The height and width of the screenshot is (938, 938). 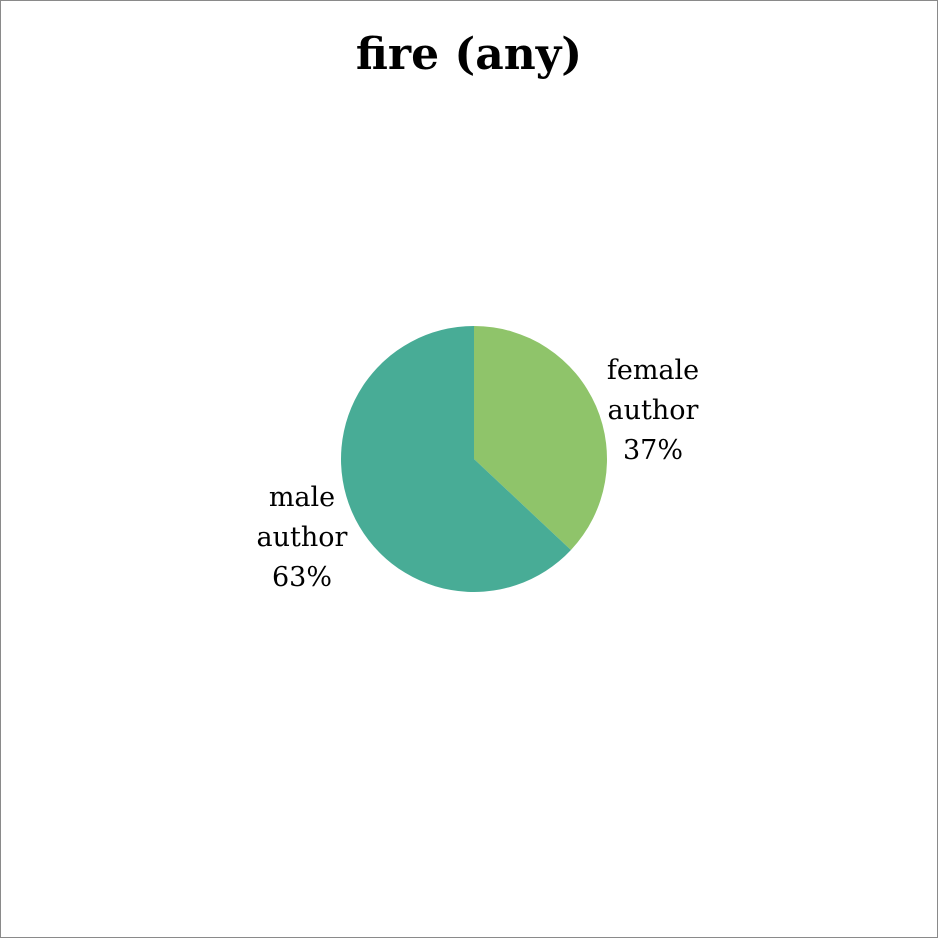 I want to click on pie-slice-male, so click(x=456, y=459).